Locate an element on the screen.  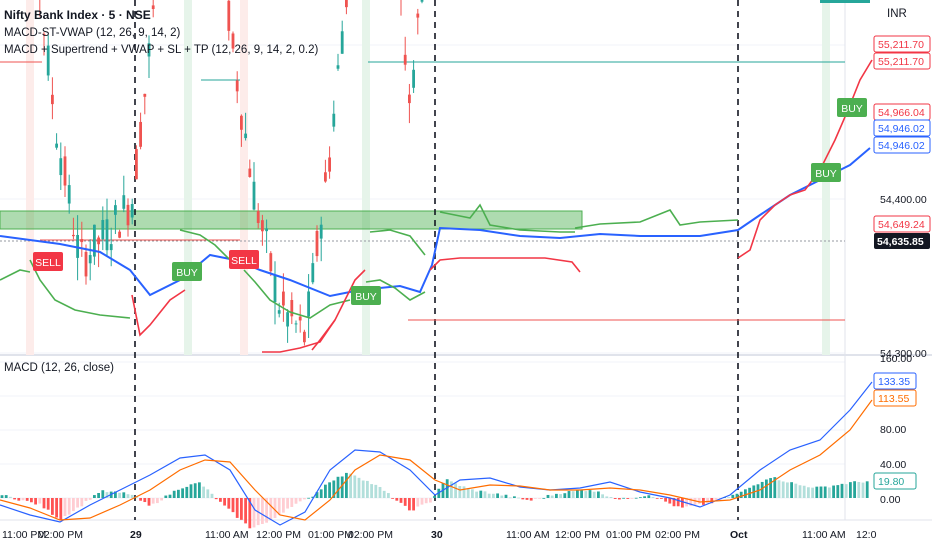
badge-text: 55,211.70 is located at coordinates (901, 62).